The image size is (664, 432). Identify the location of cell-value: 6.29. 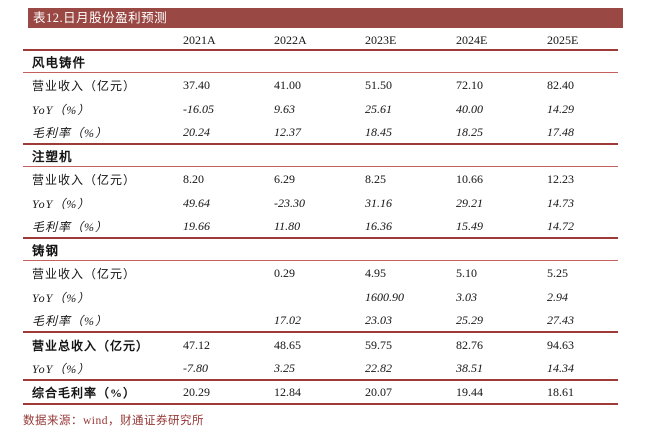
(284, 178).